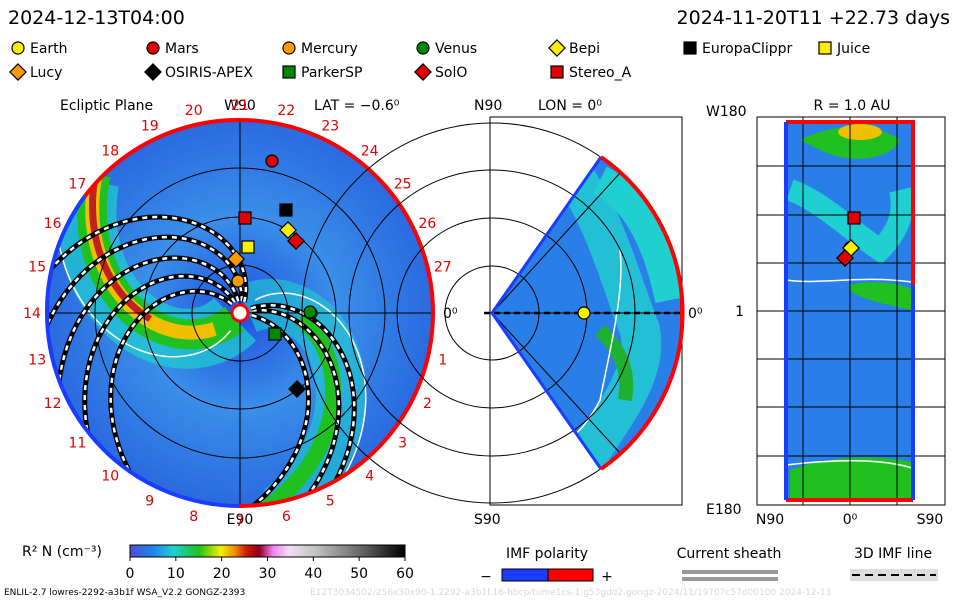 This screenshot has width=960, height=600. What do you see at coordinates (37, 360) in the screenshot?
I see `longitude-label: 13` at bounding box center [37, 360].